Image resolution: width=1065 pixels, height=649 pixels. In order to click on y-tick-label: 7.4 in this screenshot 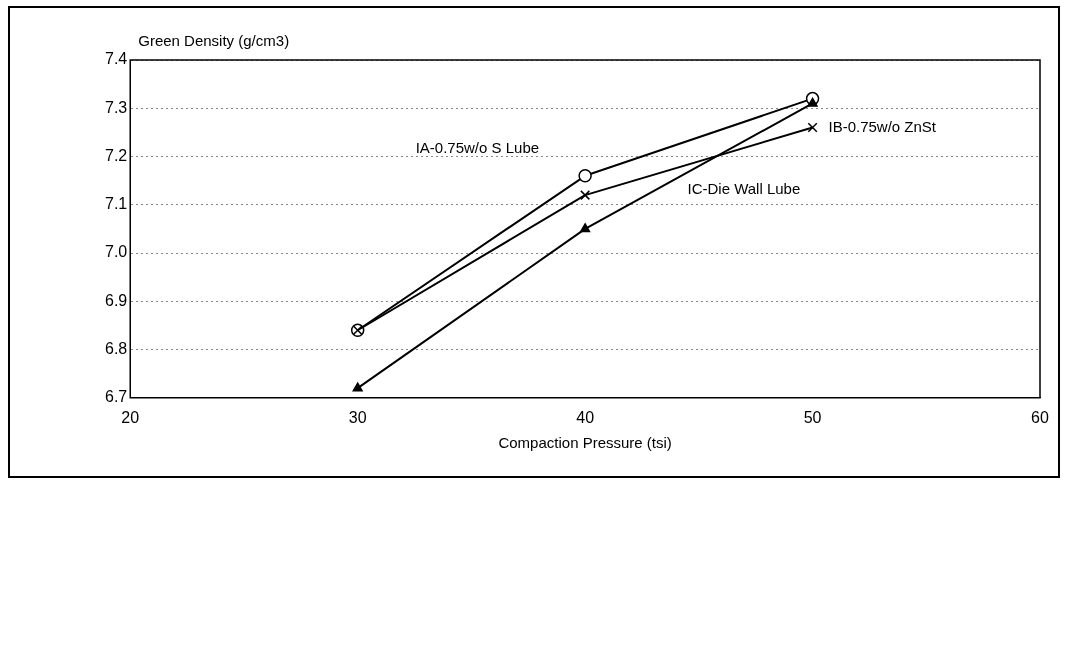, I will do `click(116, 59)`.